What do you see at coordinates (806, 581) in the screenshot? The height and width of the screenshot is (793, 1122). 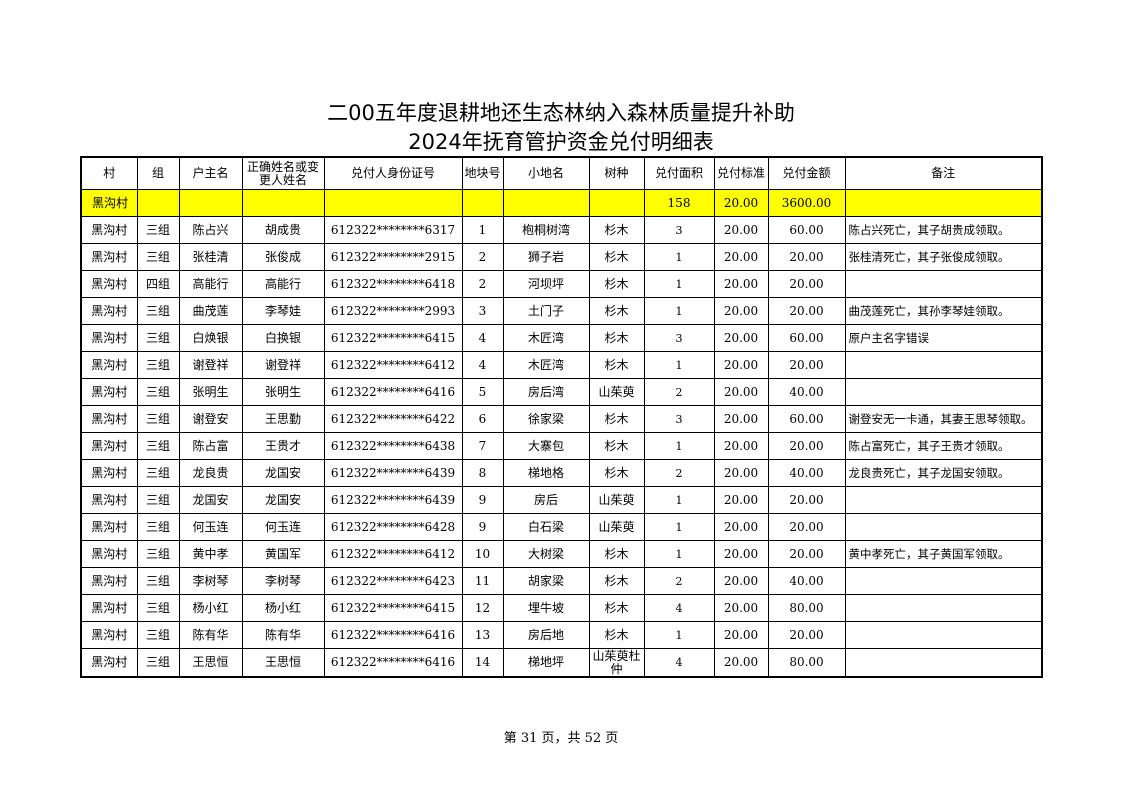 I see `cell-amount: 40.00` at bounding box center [806, 581].